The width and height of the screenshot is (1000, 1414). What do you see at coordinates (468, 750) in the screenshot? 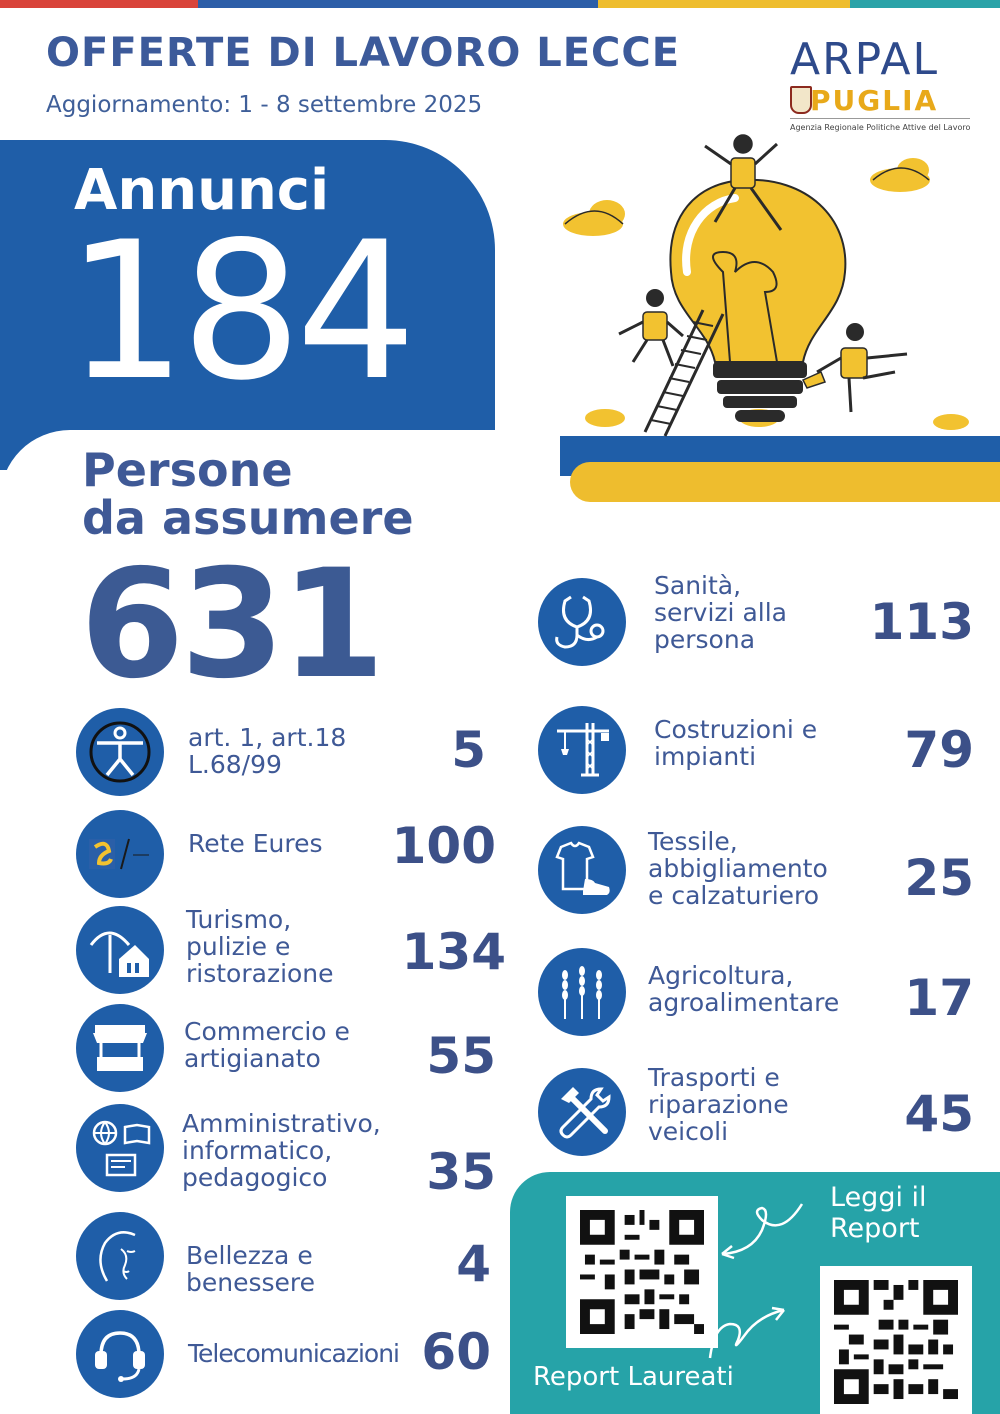
I see `sector-value: 5` at bounding box center [468, 750].